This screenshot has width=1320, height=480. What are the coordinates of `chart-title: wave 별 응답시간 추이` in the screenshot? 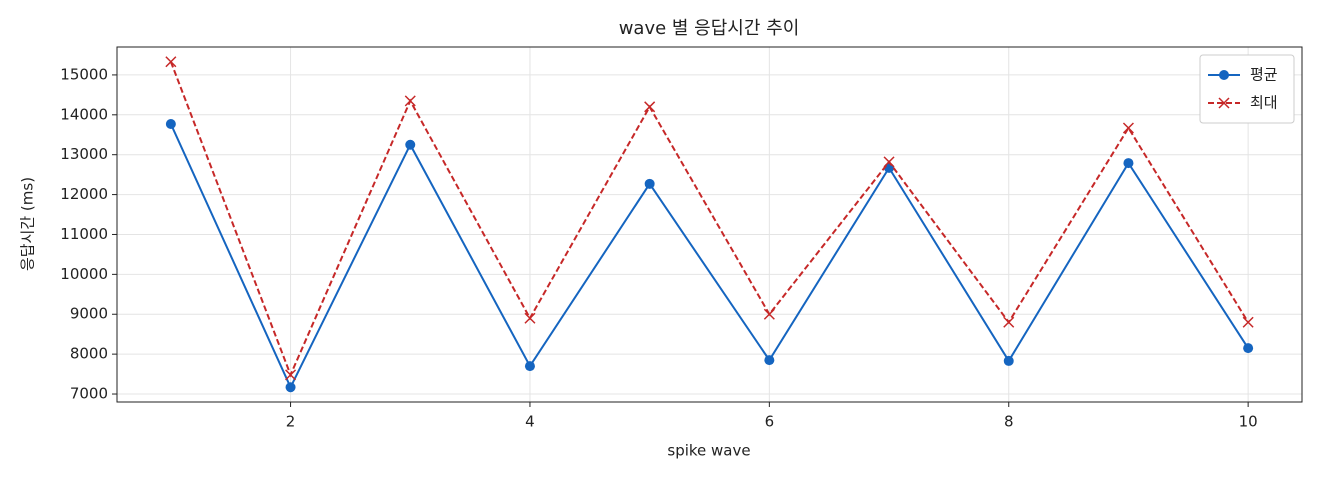 It's located at (709, 28).